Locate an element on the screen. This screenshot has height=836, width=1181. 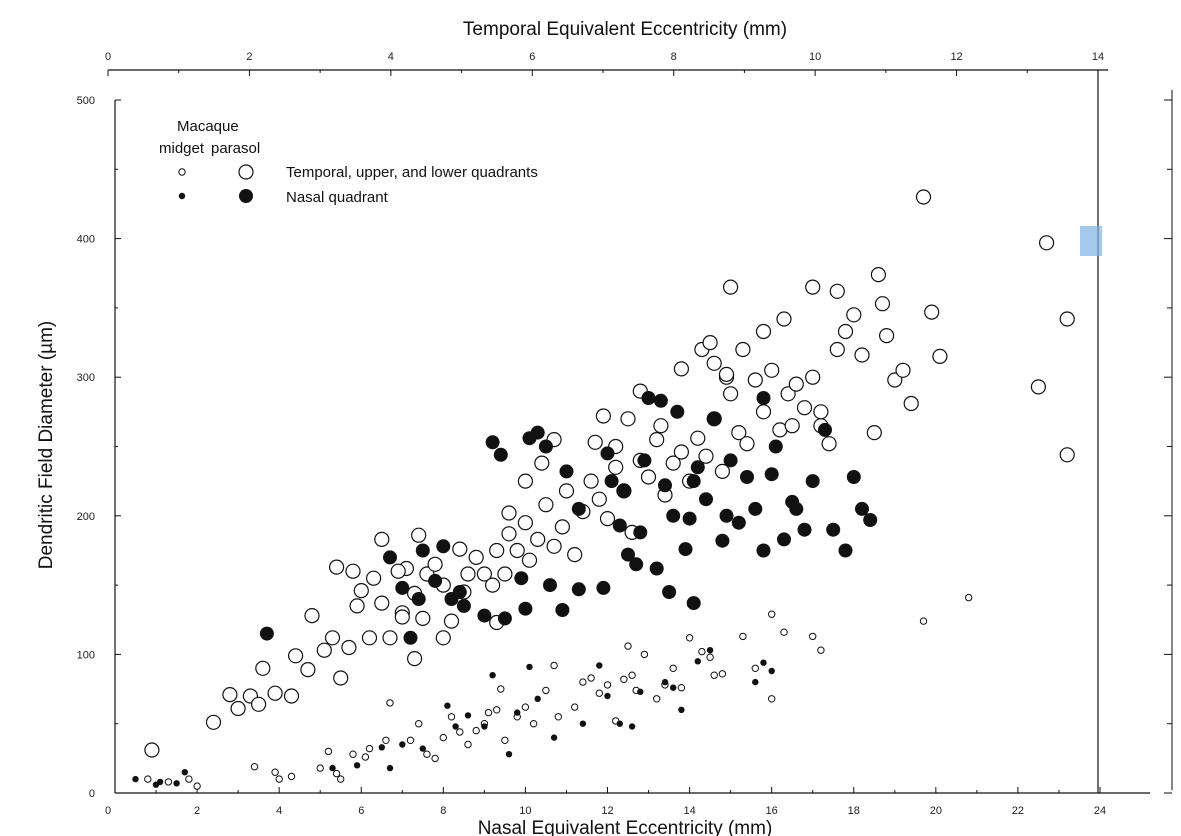
top-tick-label: 6 is located at coordinates (532, 57).